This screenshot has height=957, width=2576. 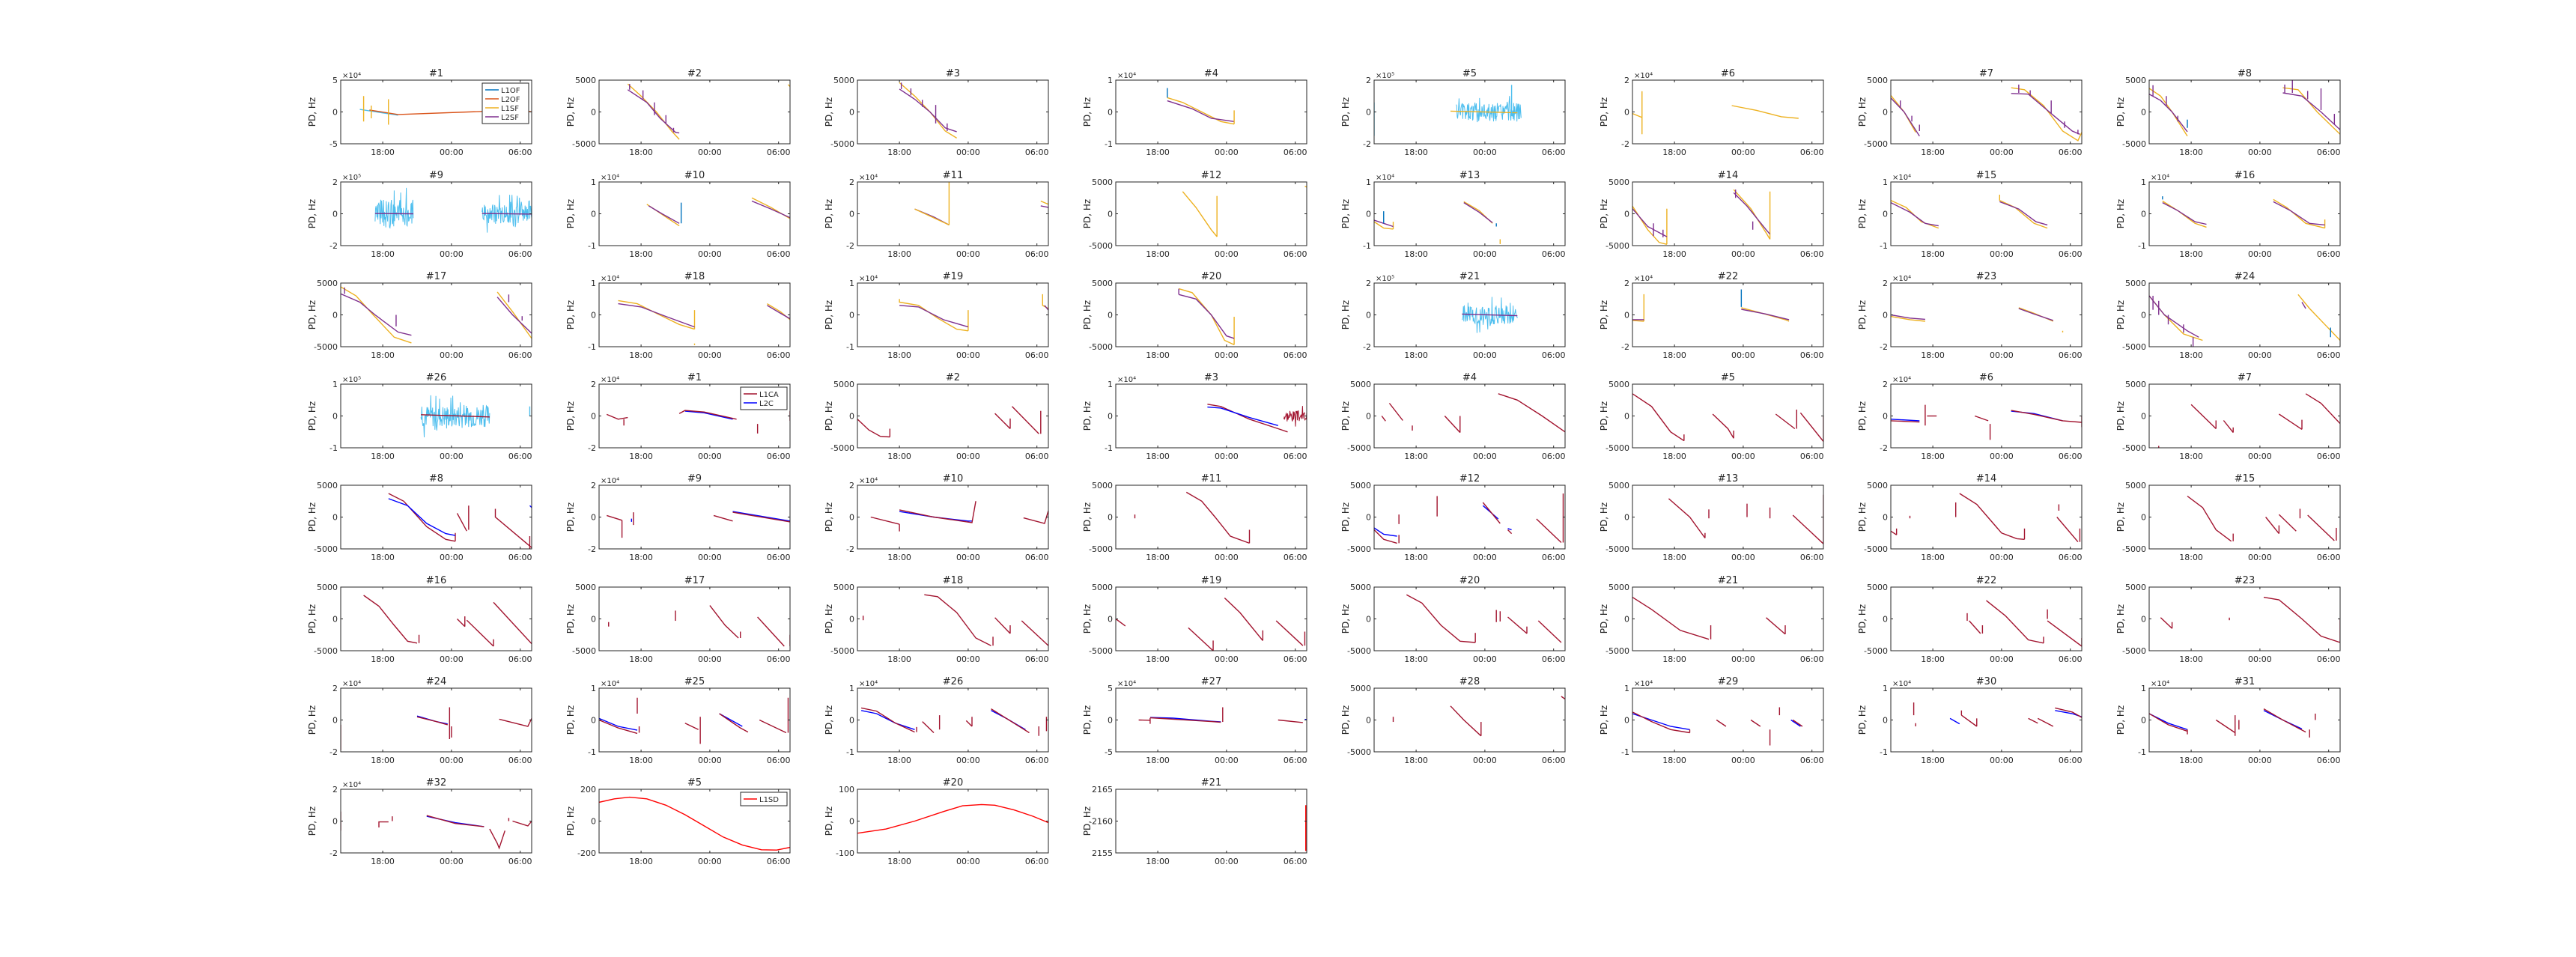 What do you see at coordinates (1194, 620) in the screenshot?
I see `subplot-44: 5000 0 -5000 18:00 00:00 06:00 #19 PD, Hz` at bounding box center [1194, 620].